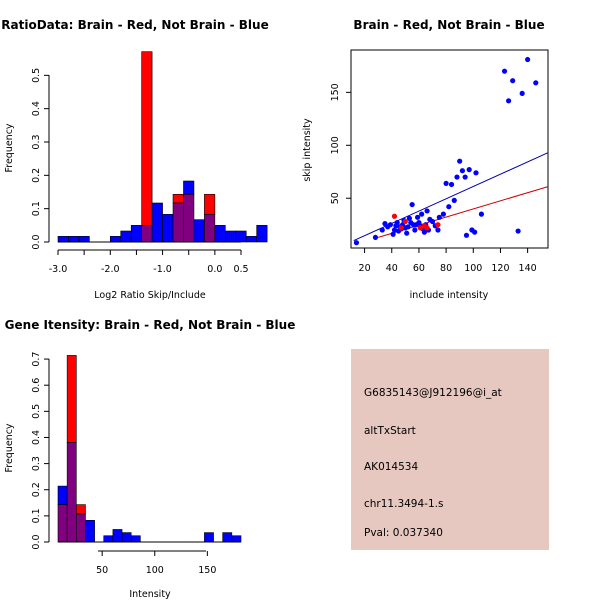  What do you see at coordinates (36, 141) in the screenshot?
I see `y-tick-label: 0.3` at bounding box center [36, 141].